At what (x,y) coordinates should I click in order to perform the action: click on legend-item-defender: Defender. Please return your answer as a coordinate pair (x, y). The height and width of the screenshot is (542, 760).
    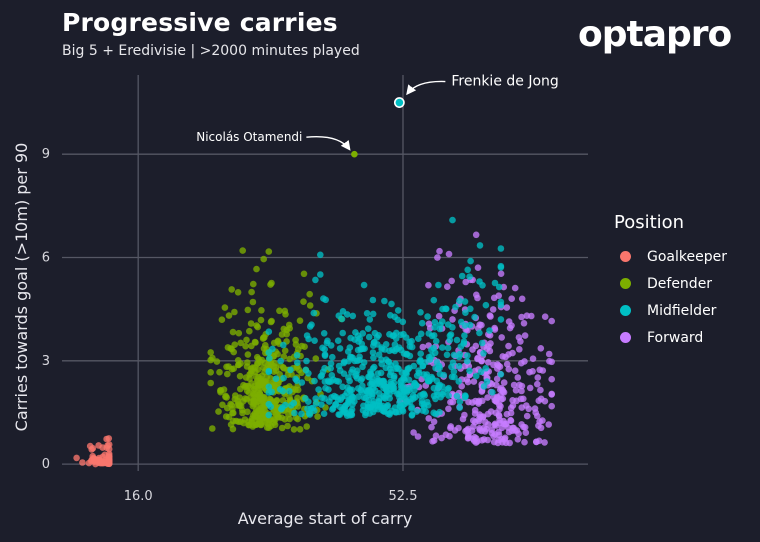
    Looking at the image, I should click on (670, 283).